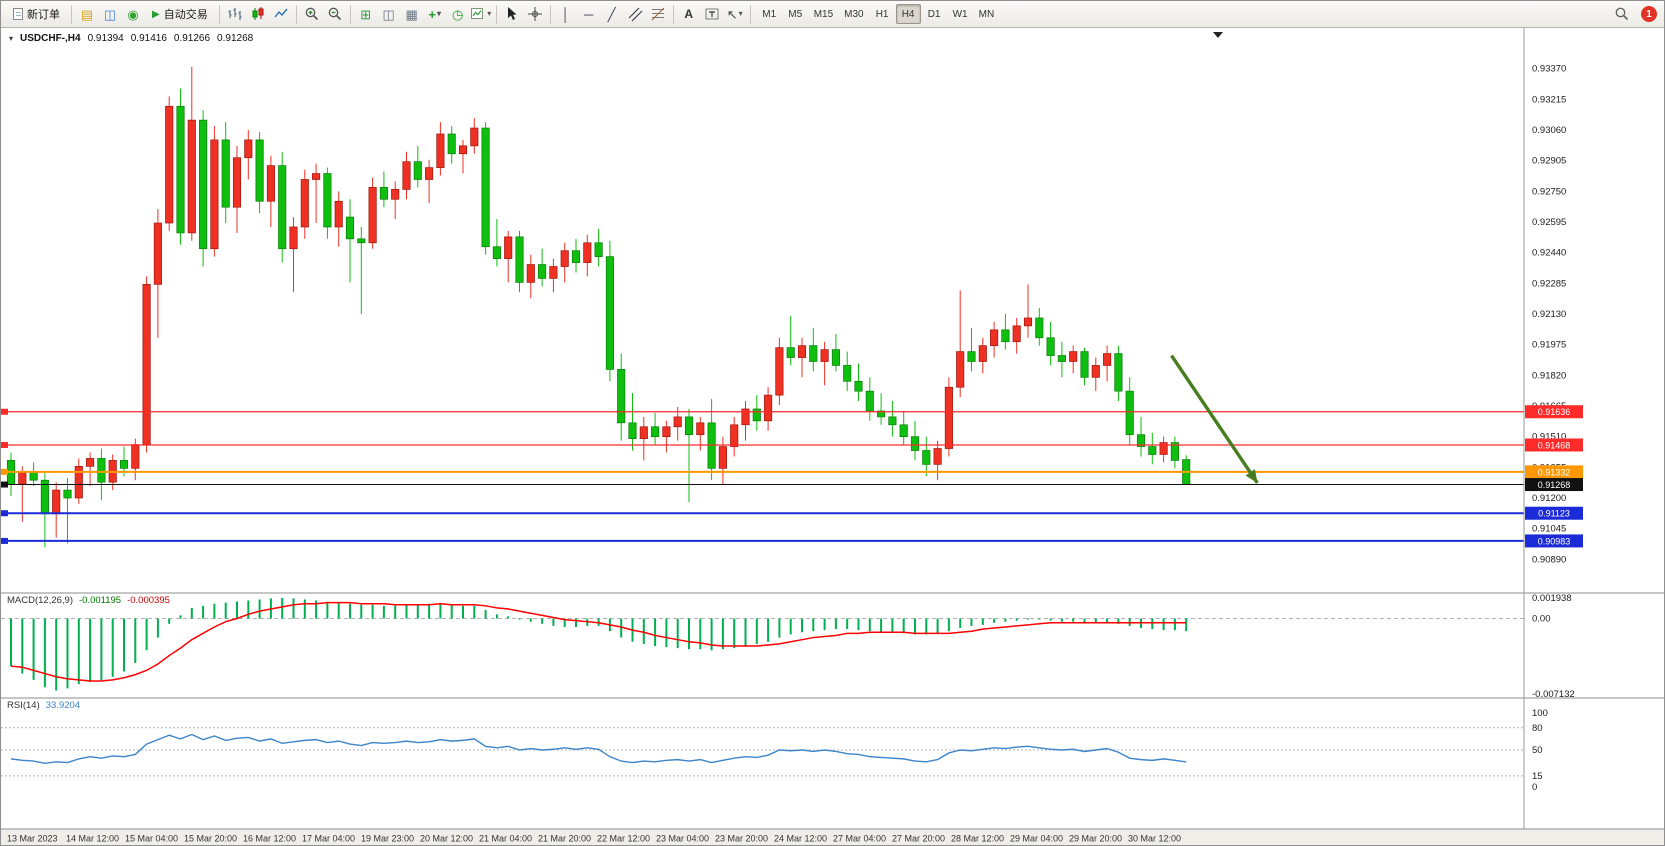  What do you see at coordinates (1154, 839) in the screenshot?
I see `time-axis-label: 30 Mar 12:00` at bounding box center [1154, 839].